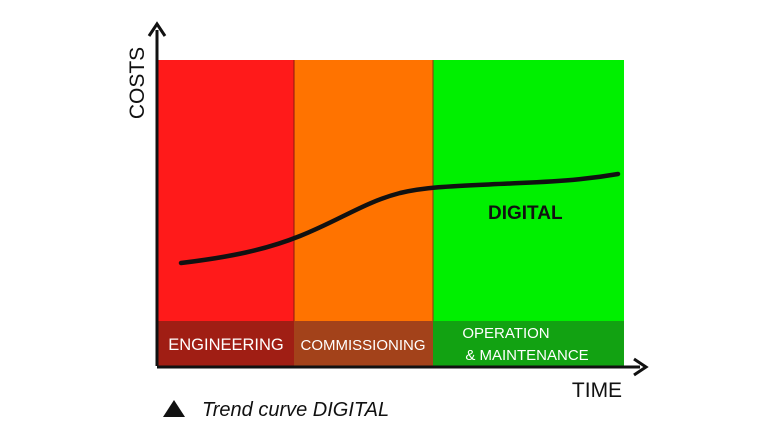 The width and height of the screenshot is (771, 434). What do you see at coordinates (528, 343) in the screenshot?
I see `phase-operation-maintenance-band` at bounding box center [528, 343].